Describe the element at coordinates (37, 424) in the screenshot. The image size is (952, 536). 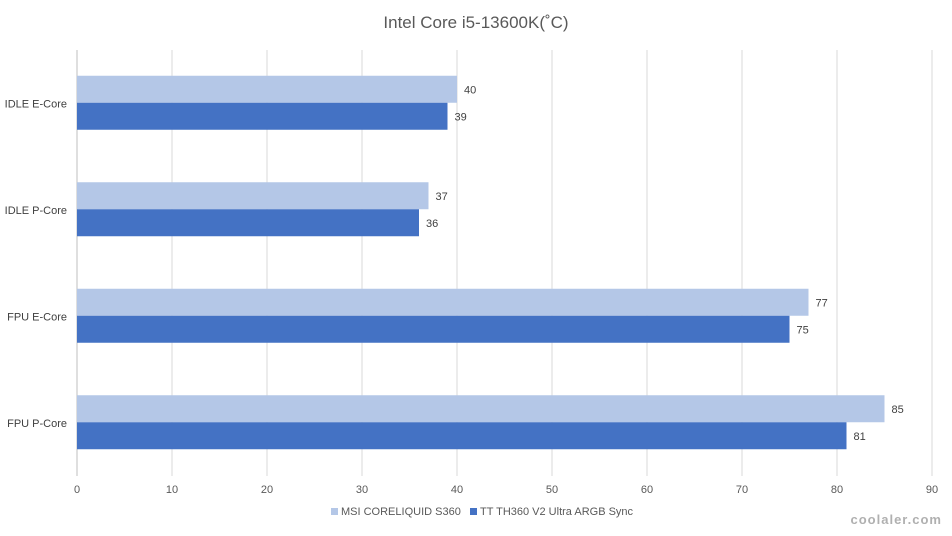
I see `category-label: FPU P-Core` at that location.